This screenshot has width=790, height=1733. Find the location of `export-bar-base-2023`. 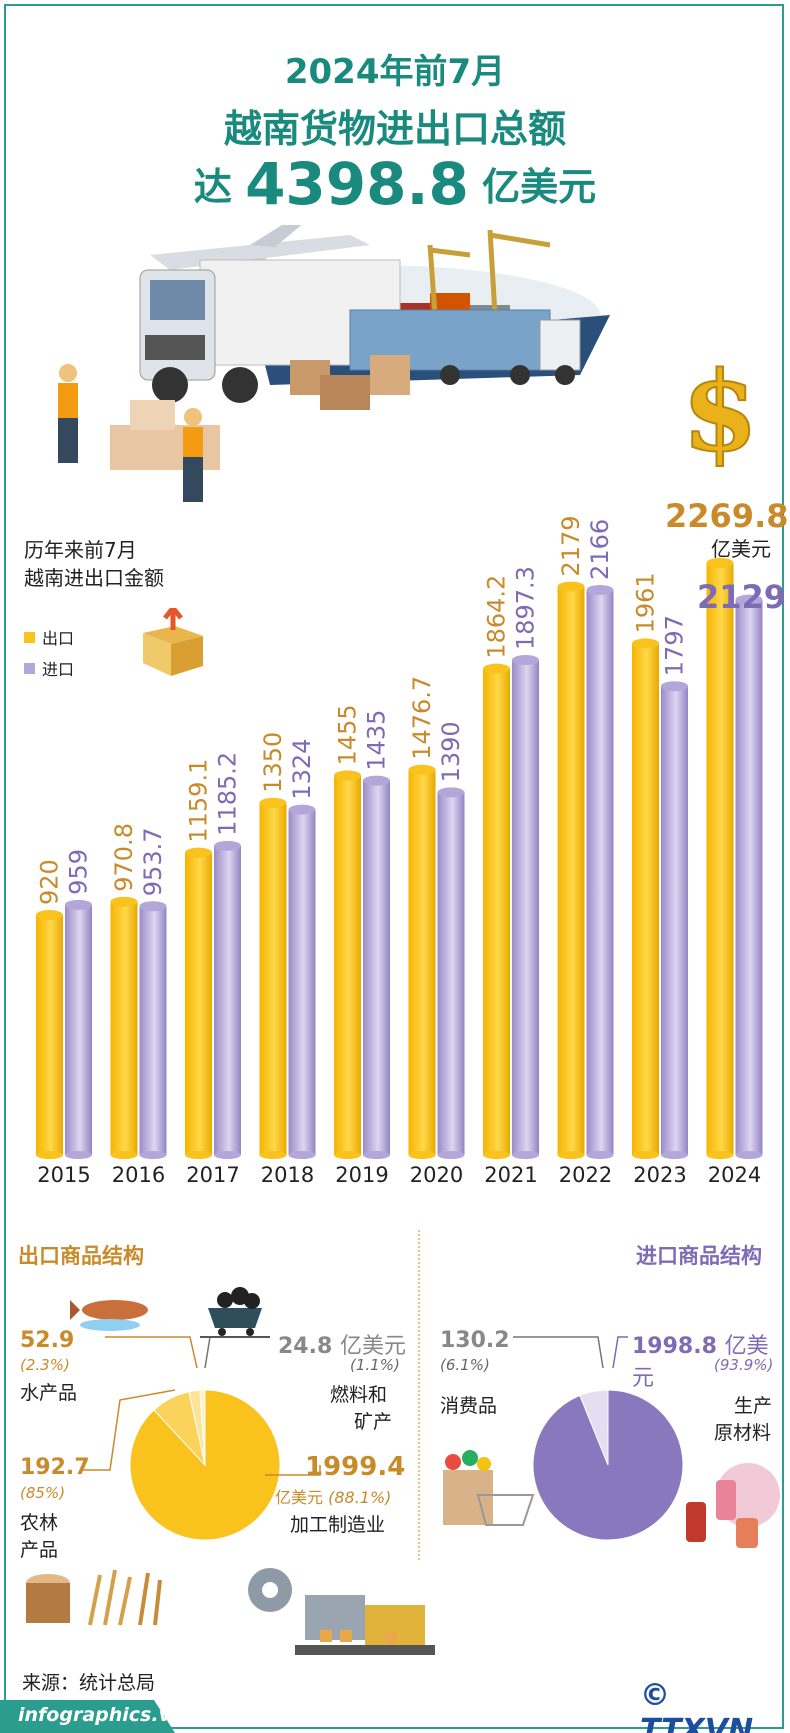

export-bar-base-2023 is located at coordinates (645, 1155).